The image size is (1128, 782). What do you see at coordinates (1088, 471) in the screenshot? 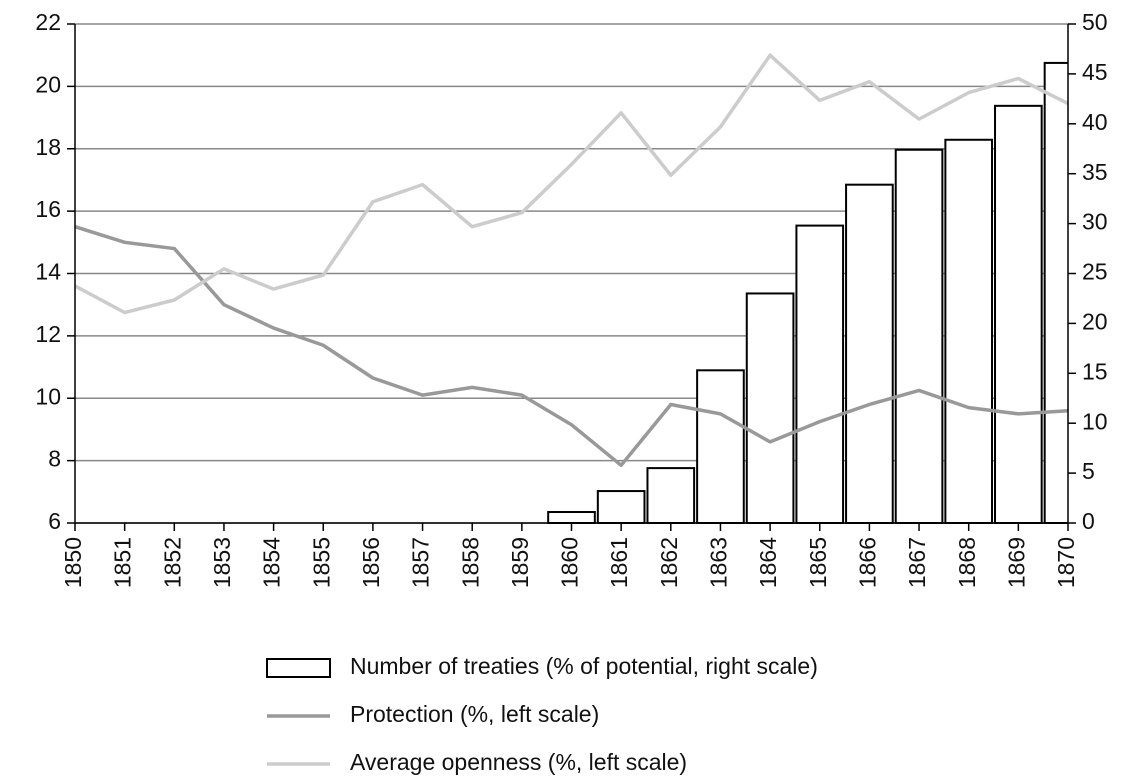
I see `y2-tick-label: 5` at bounding box center [1088, 471].